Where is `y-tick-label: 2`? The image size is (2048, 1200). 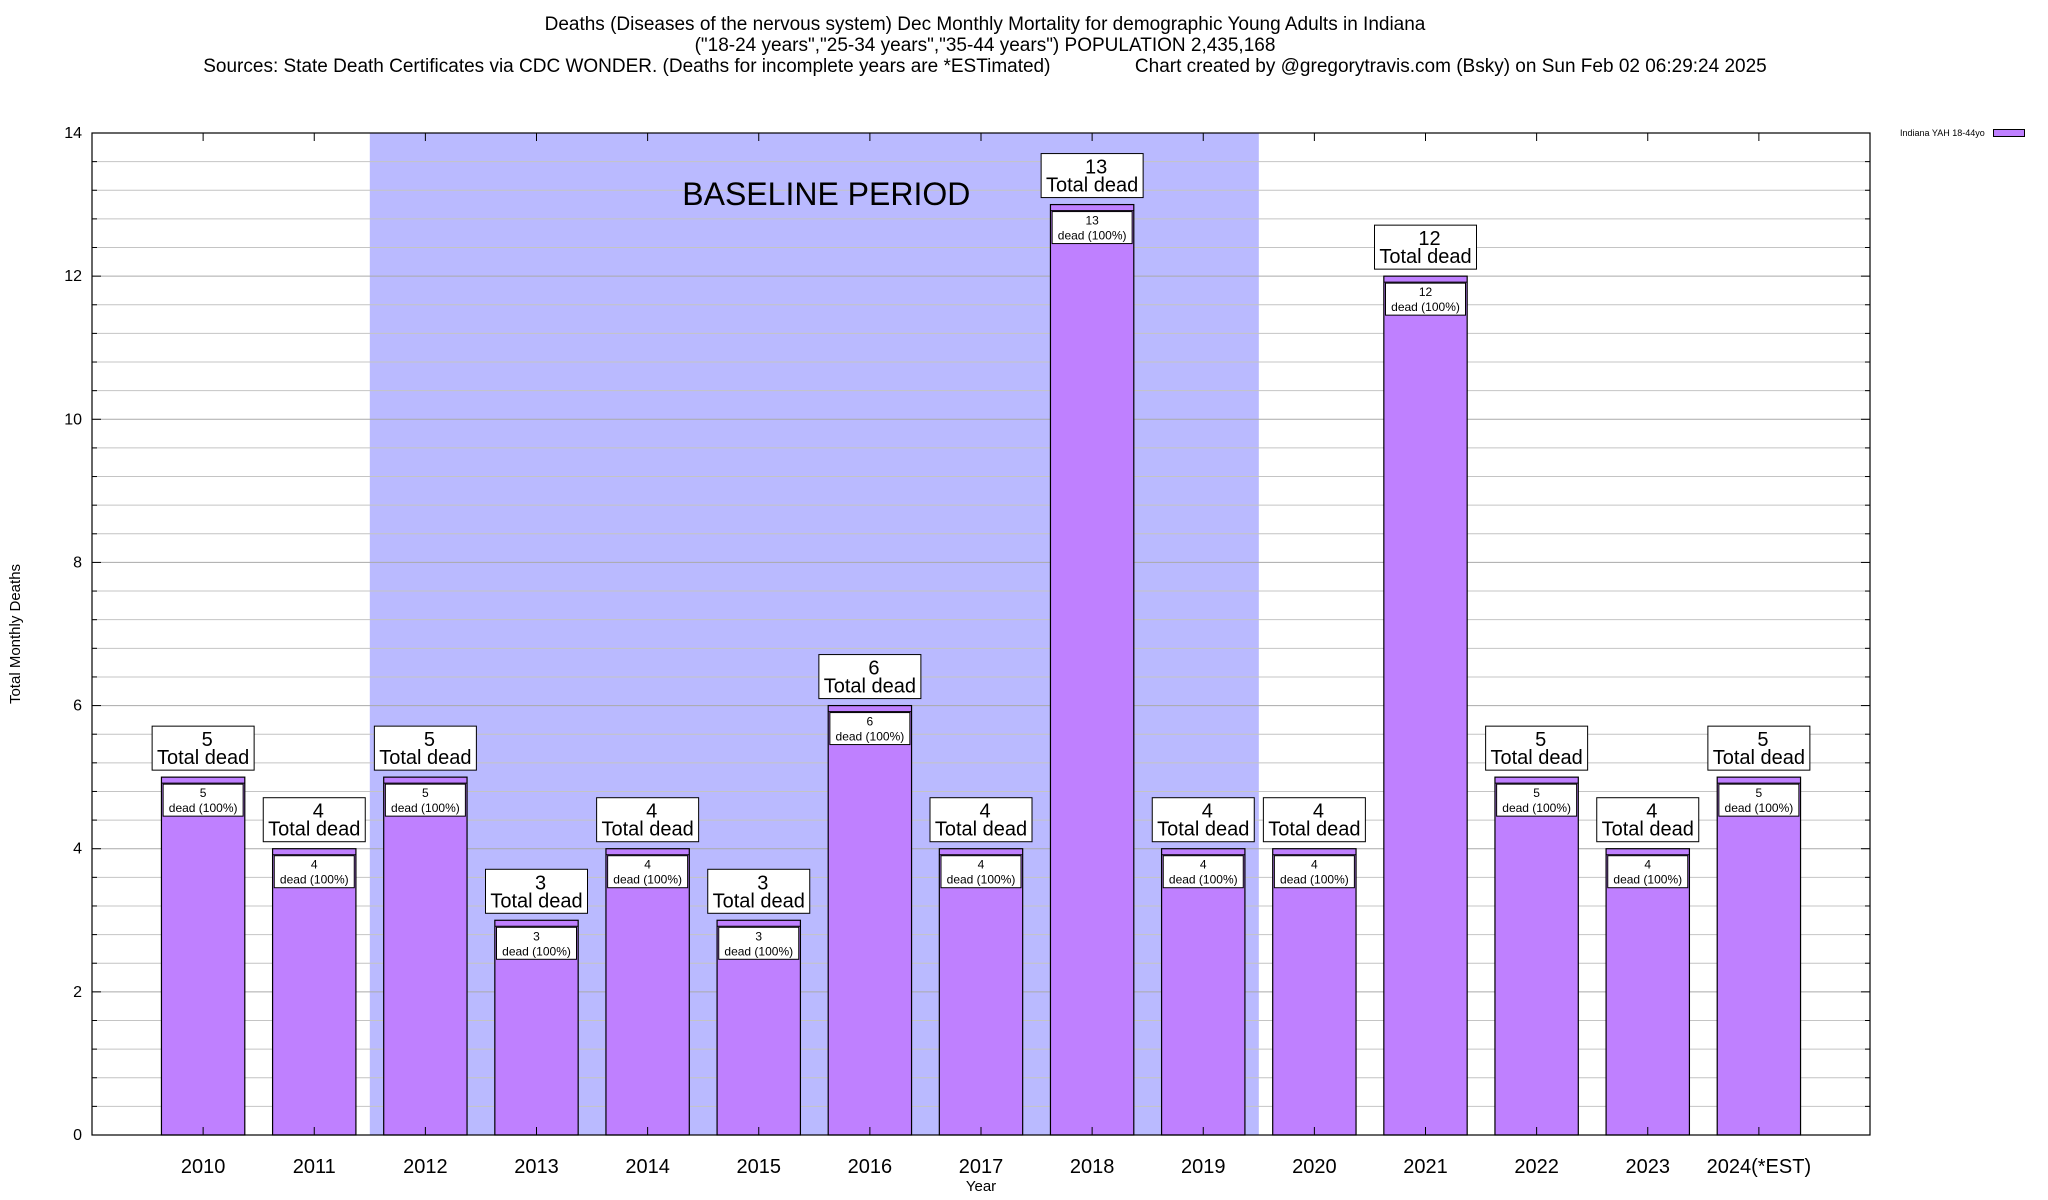
y-tick-label: 2 is located at coordinates (77, 992).